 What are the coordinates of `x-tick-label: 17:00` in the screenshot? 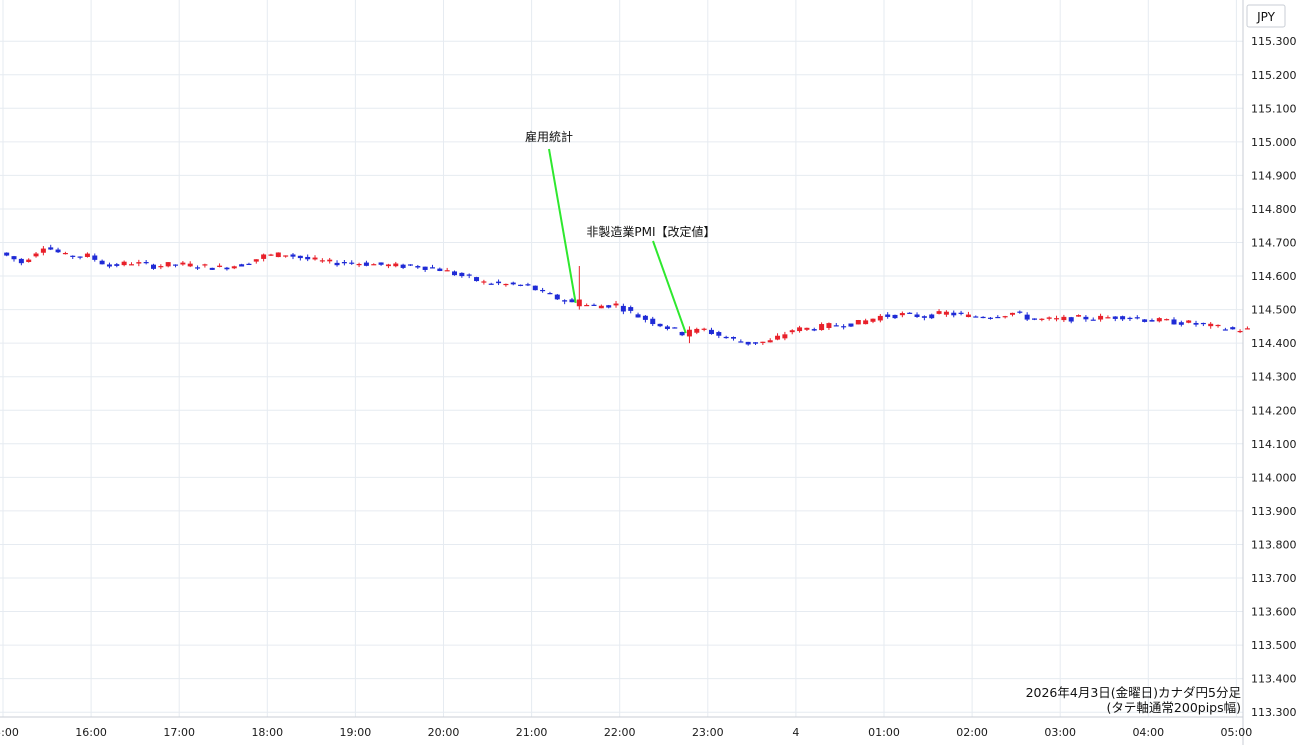 It's located at (179, 732).